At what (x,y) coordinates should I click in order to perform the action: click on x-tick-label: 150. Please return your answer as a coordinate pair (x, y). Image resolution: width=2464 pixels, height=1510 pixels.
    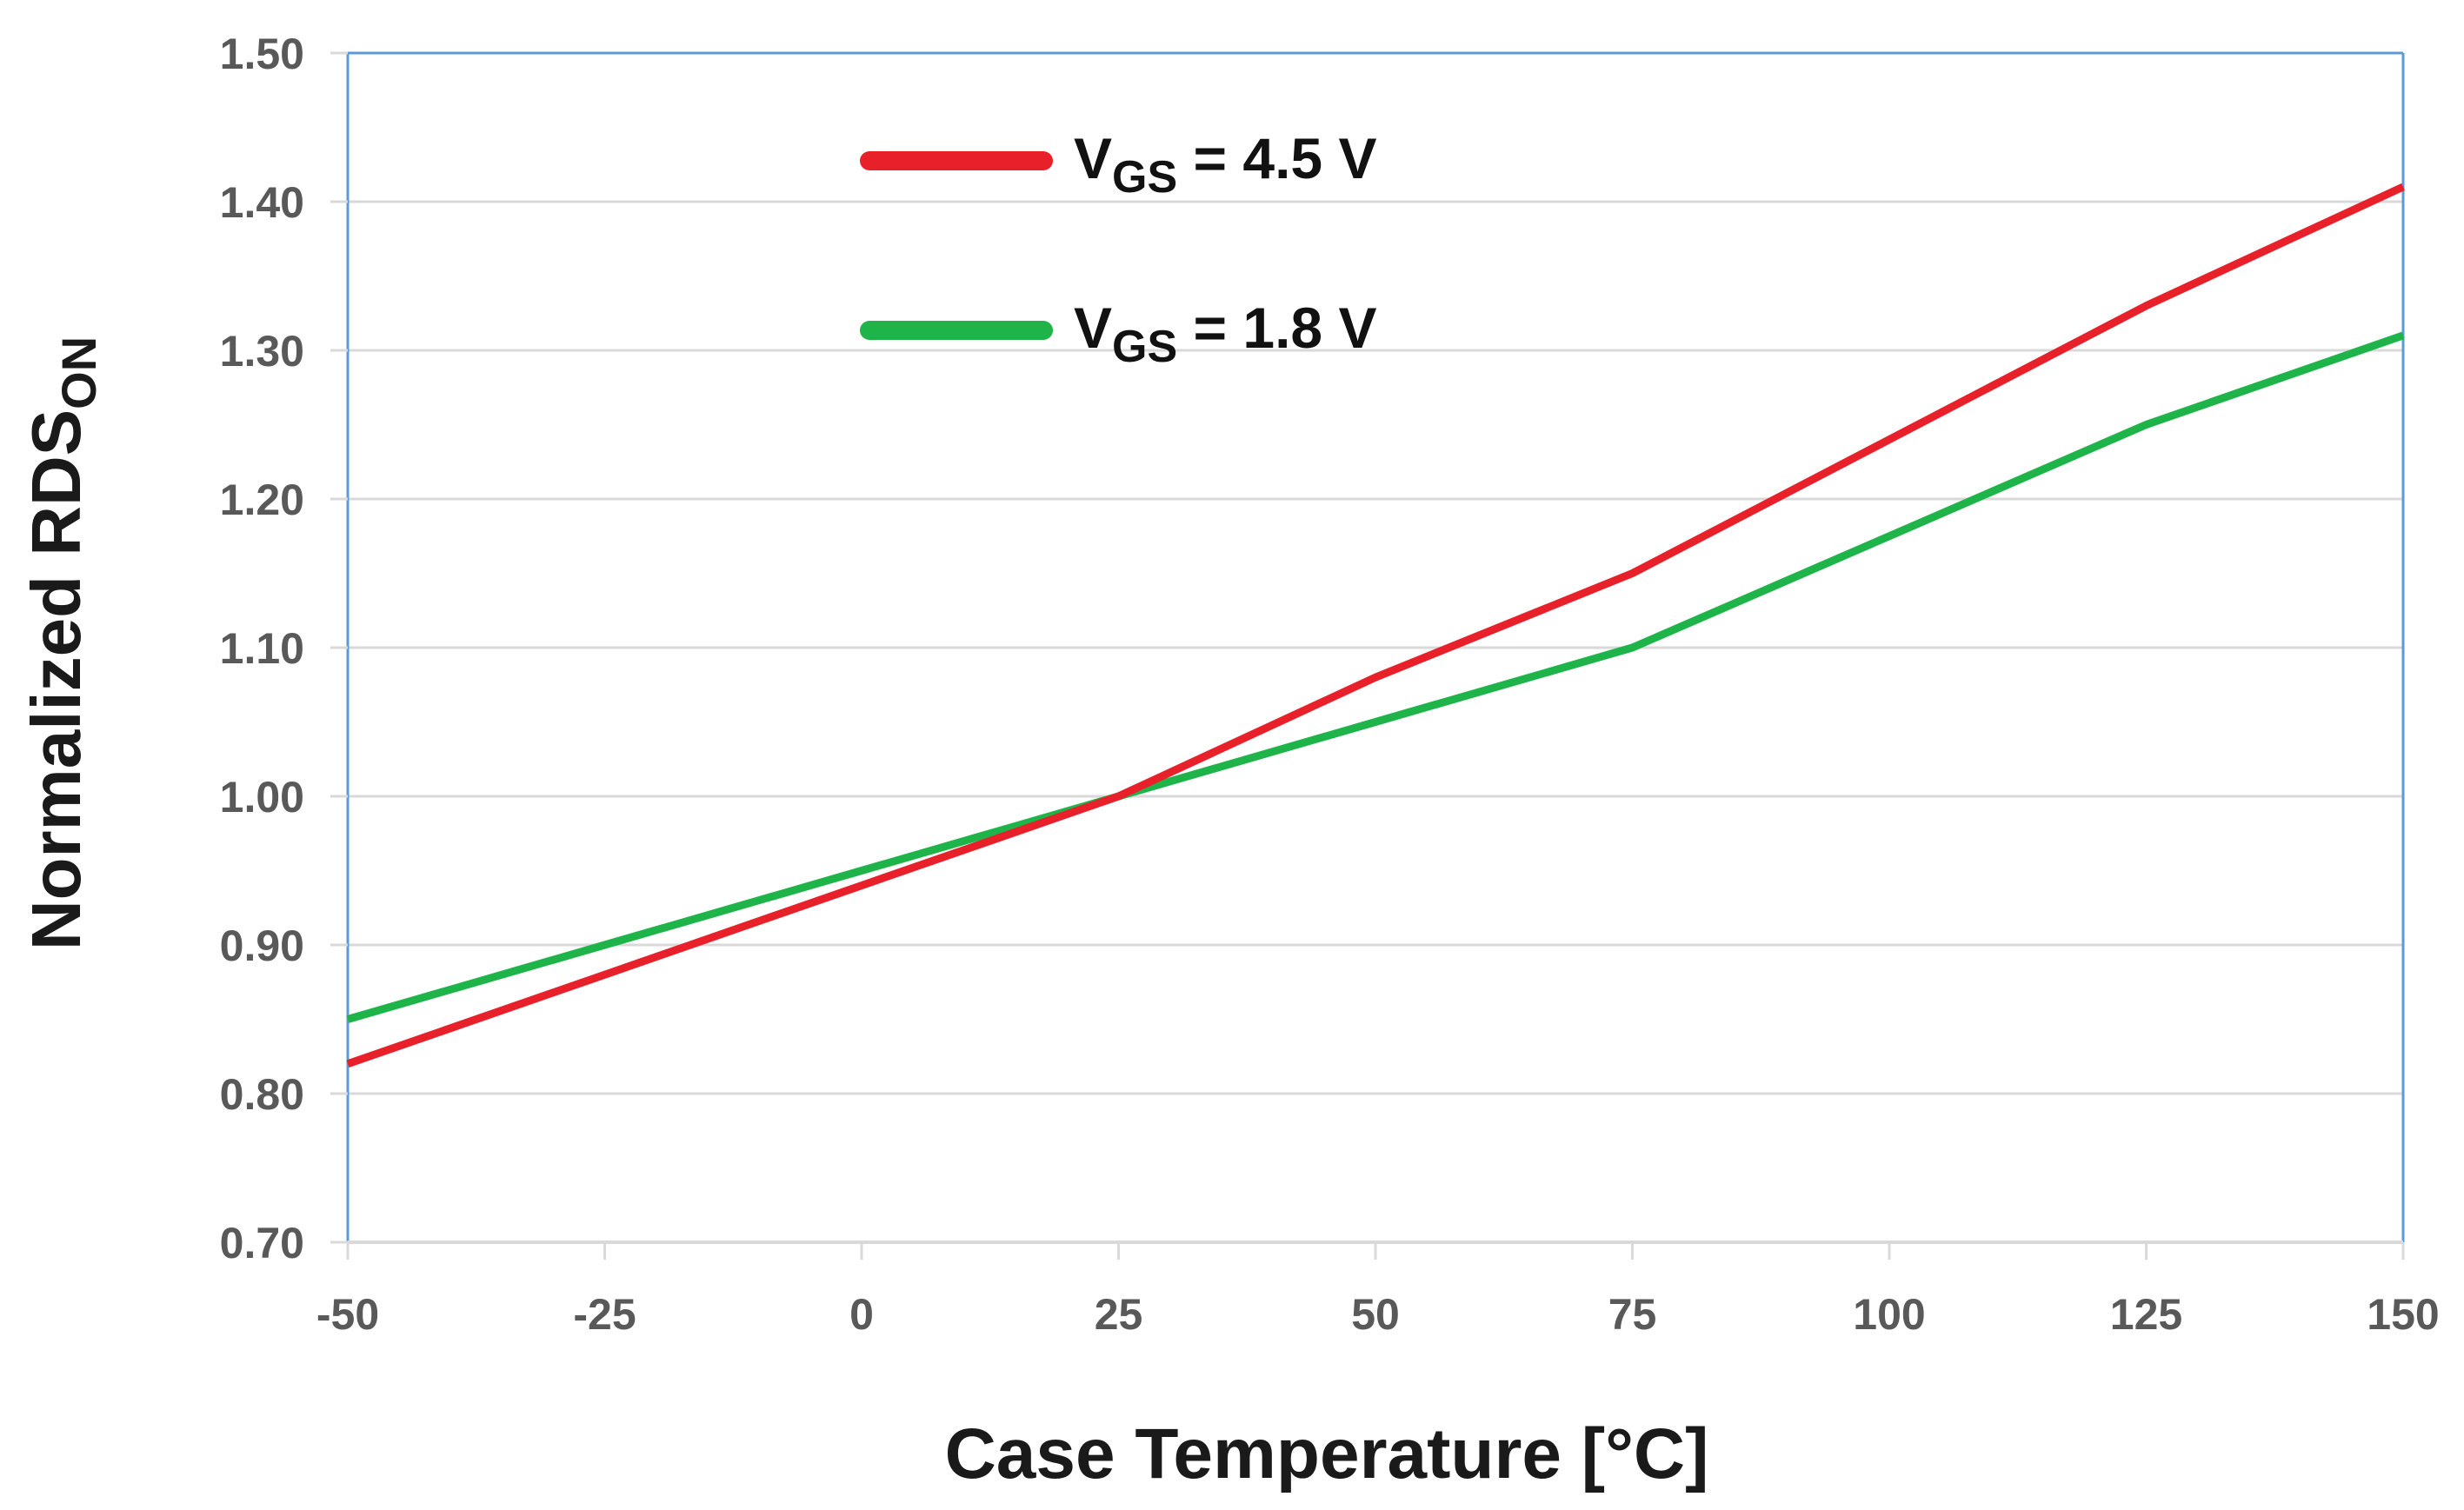
    Looking at the image, I should click on (2403, 1314).